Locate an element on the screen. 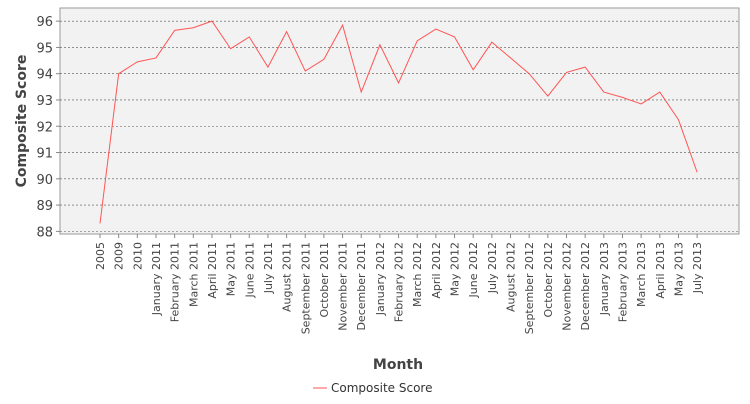  y-tick-label-88: 88 is located at coordinates (44, 232).